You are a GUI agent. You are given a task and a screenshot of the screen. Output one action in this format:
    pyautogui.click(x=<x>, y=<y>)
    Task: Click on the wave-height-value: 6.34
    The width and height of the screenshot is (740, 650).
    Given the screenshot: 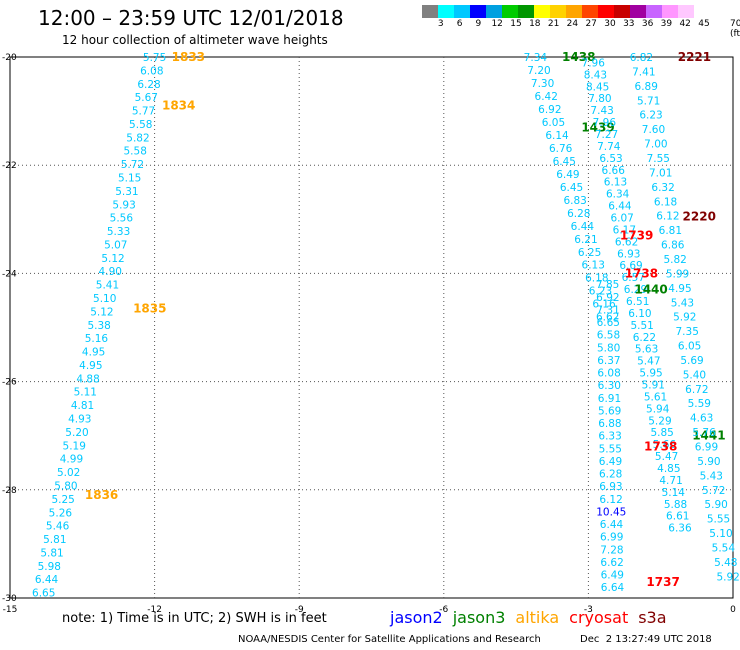 What is the action you would take?
    pyautogui.click(x=618, y=195)
    